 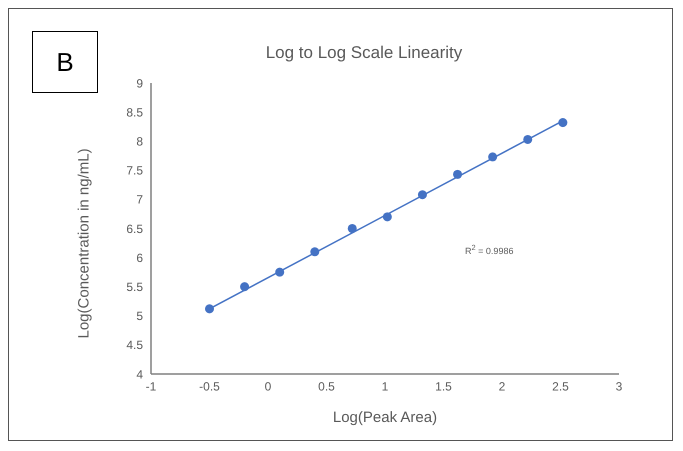 What do you see at coordinates (135, 112) in the screenshot?
I see `y-tick-label: 8.5` at bounding box center [135, 112].